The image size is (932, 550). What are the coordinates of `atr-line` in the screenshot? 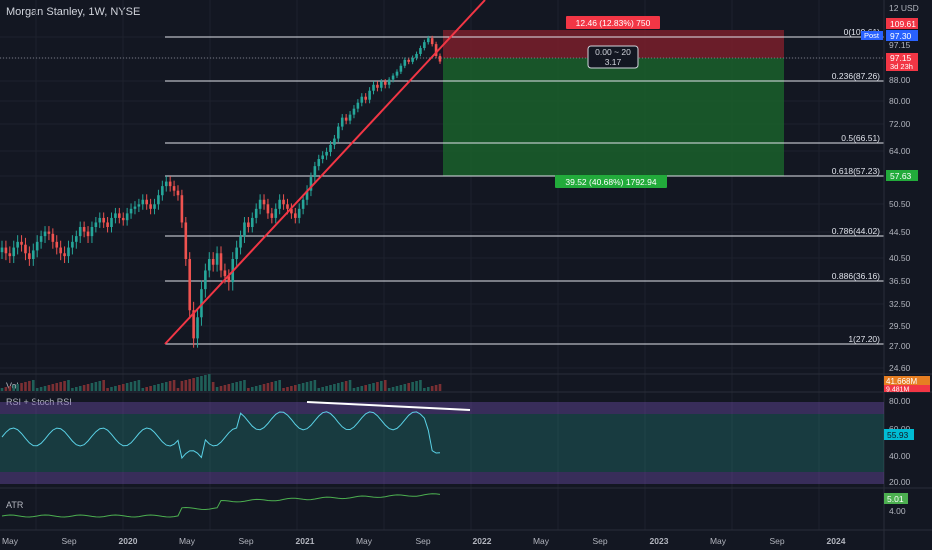 It's located at (221, 505).